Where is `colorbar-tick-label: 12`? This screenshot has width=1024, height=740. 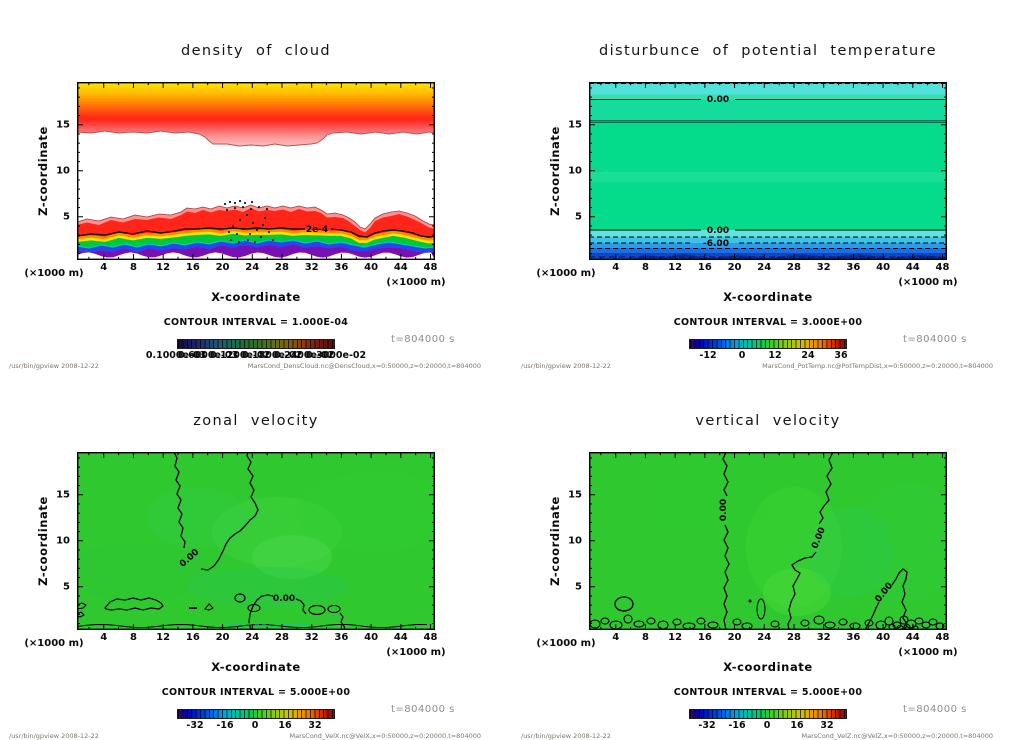
colorbar-tick-label: 12 is located at coordinates (775, 355).